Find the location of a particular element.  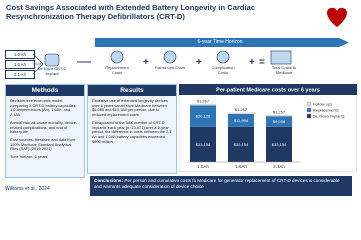

timeline-arrow is located at coordinates (222, 42).